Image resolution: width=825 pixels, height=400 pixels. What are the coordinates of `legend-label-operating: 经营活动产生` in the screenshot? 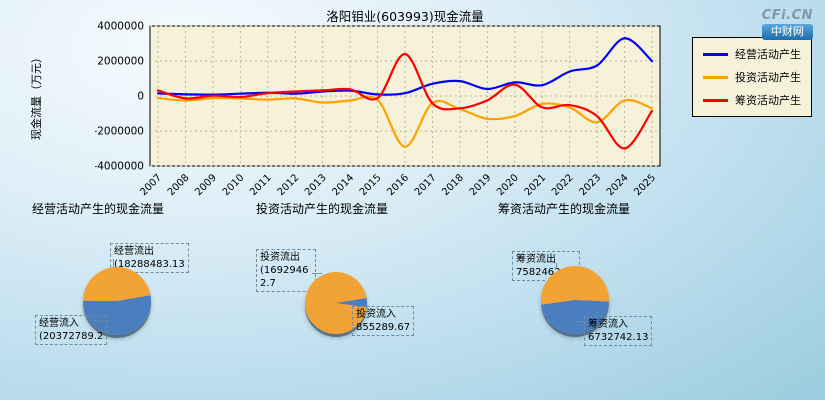 It's located at (768, 54).